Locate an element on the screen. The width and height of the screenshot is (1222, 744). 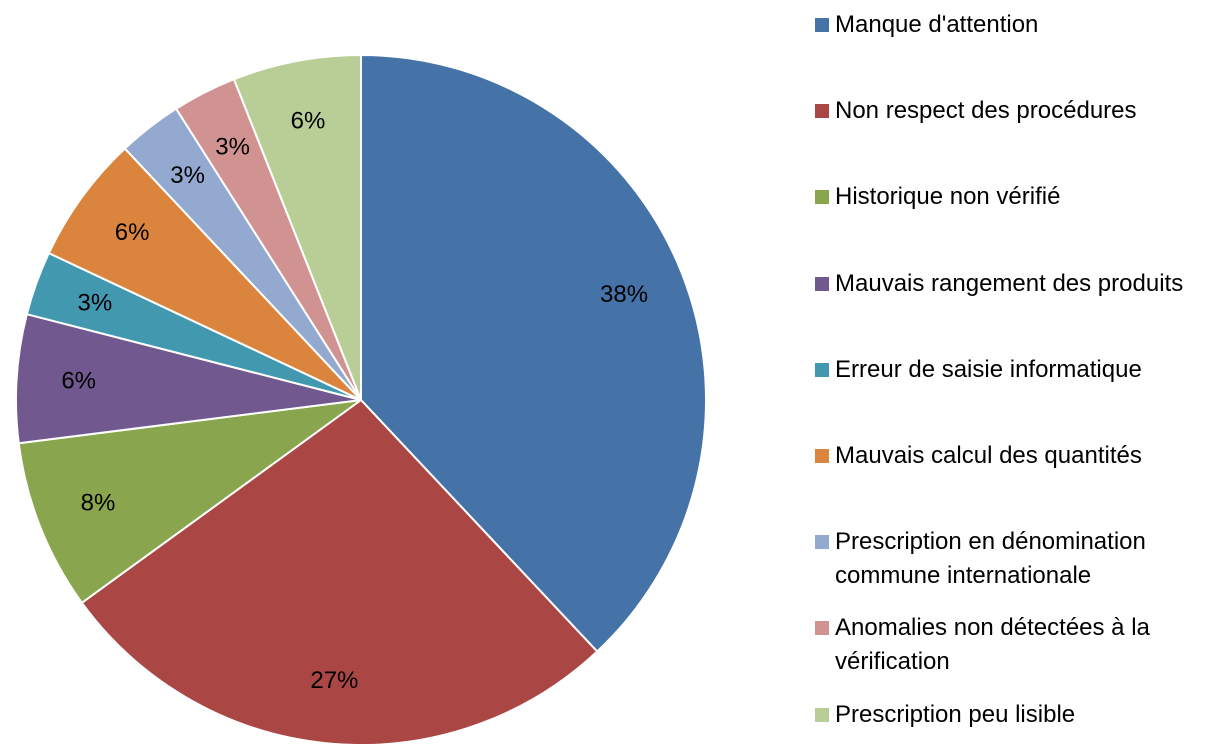
data-label: 27% is located at coordinates (334, 680).